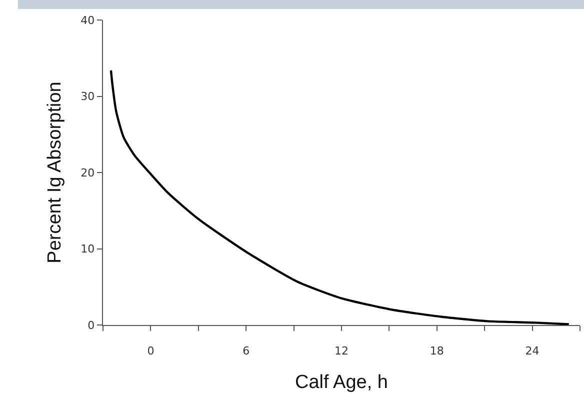 The width and height of the screenshot is (584, 408). Describe the element at coordinates (341, 351) in the screenshot. I see `x-tick-label: 12` at that location.